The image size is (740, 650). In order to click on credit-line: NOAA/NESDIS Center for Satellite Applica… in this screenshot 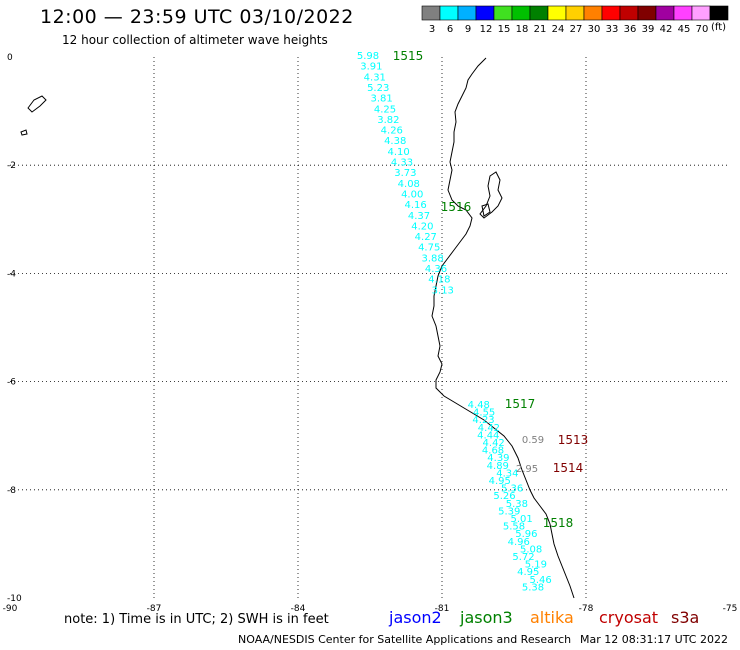, I will do `click(405, 639)`.